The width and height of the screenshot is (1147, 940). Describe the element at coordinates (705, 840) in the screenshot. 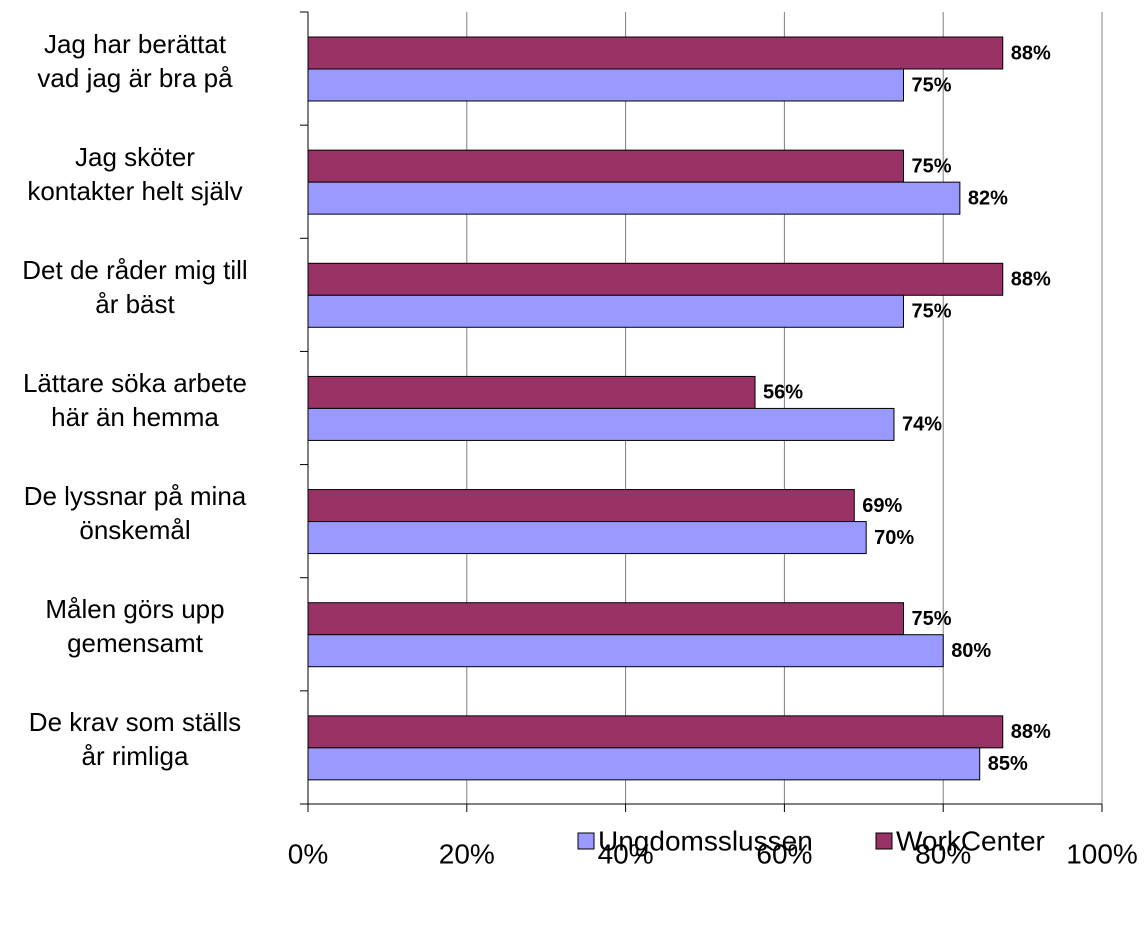

I see `legend-label: Ungdomsslussen` at that location.